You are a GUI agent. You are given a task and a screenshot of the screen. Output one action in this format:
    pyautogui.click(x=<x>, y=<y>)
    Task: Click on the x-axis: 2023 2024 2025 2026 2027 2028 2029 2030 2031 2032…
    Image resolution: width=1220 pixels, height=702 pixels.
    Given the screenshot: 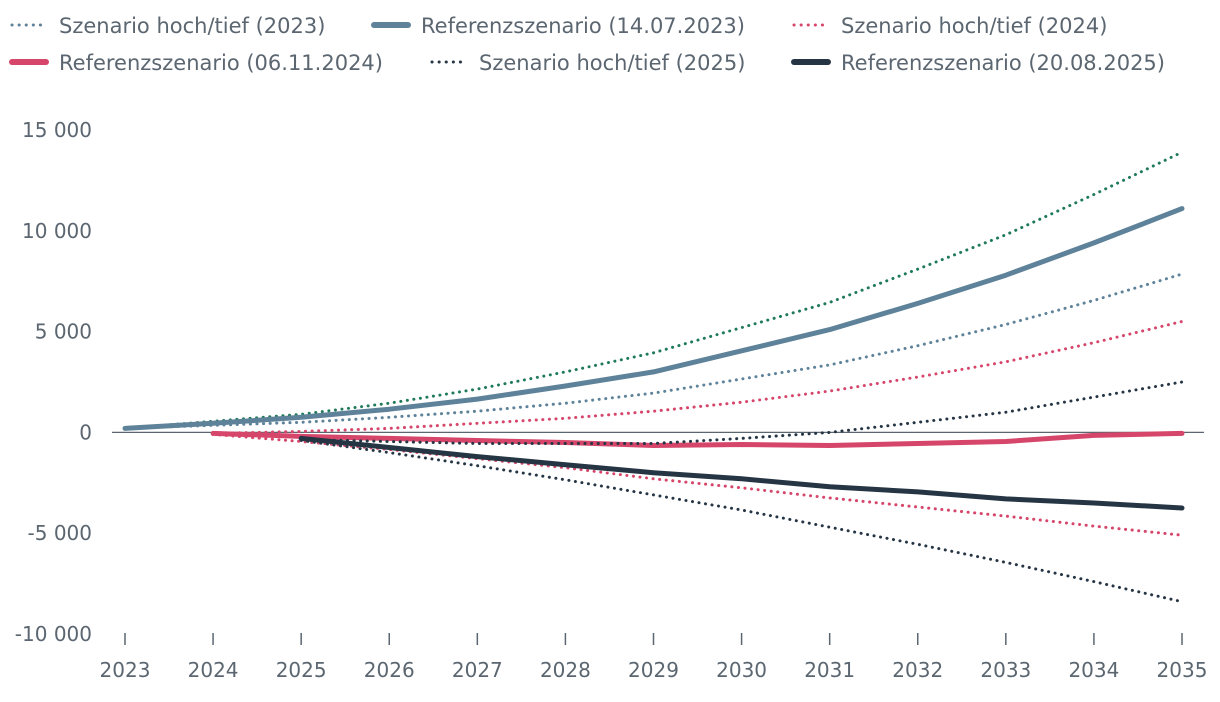 What is the action you would take?
    pyautogui.click(x=654, y=657)
    